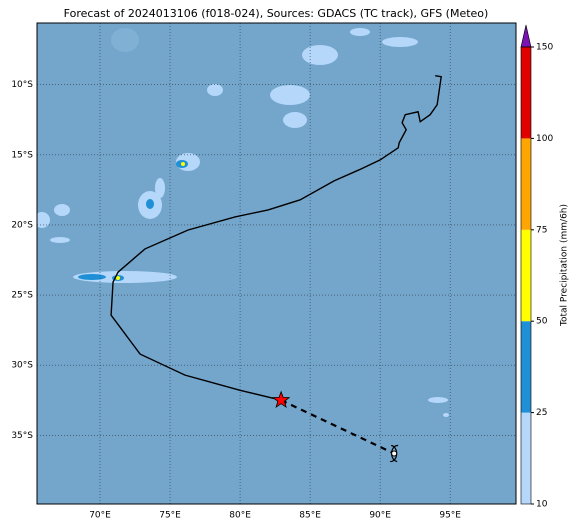 Image resolution: width=580 pixels, height=532 pixels. I want to click on x-tick-label: 75°E, so click(170, 516).